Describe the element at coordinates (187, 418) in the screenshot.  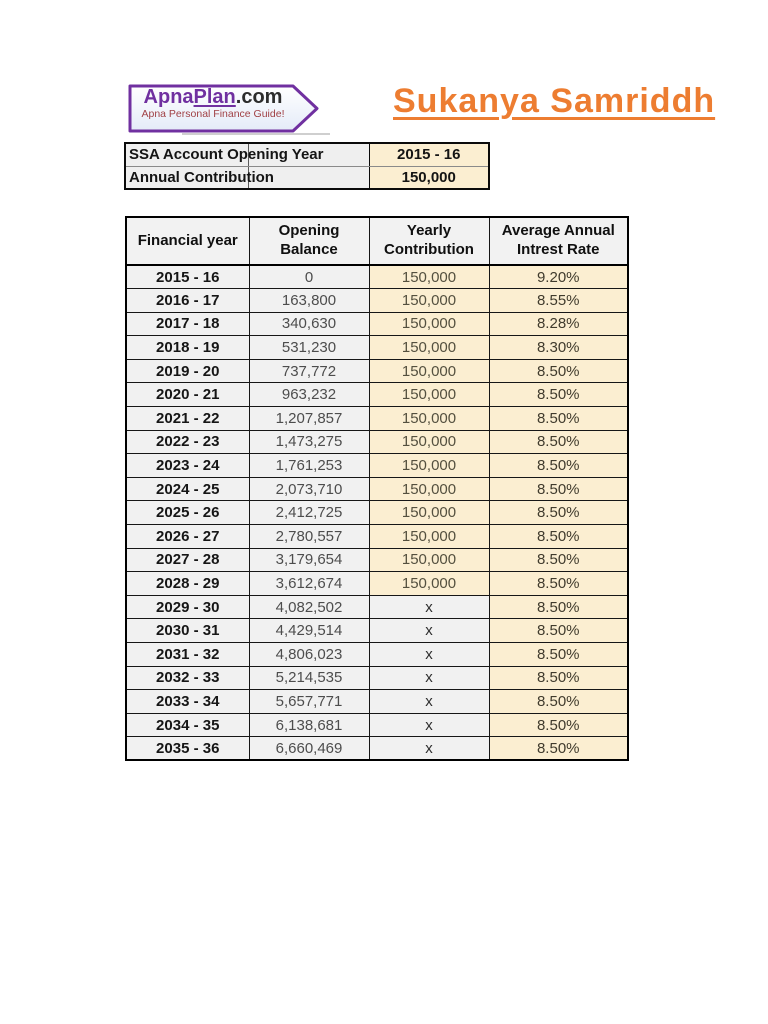
I see `financial-year-cell: 2021 - 22` at that location.